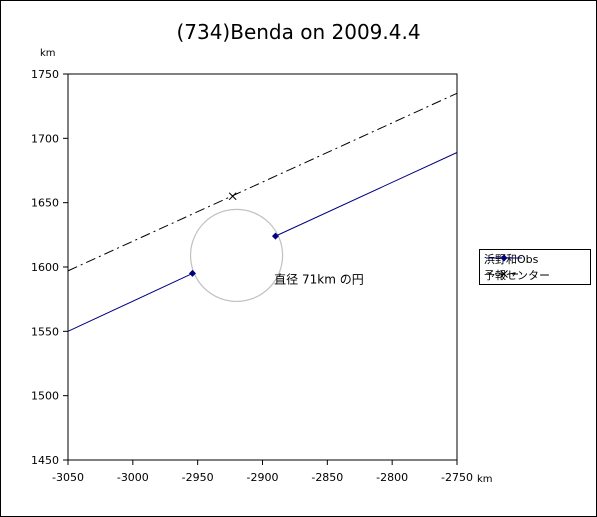  What do you see at coordinates (457, 477) in the screenshot?
I see `x-tick-label: -2750` at bounding box center [457, 477].